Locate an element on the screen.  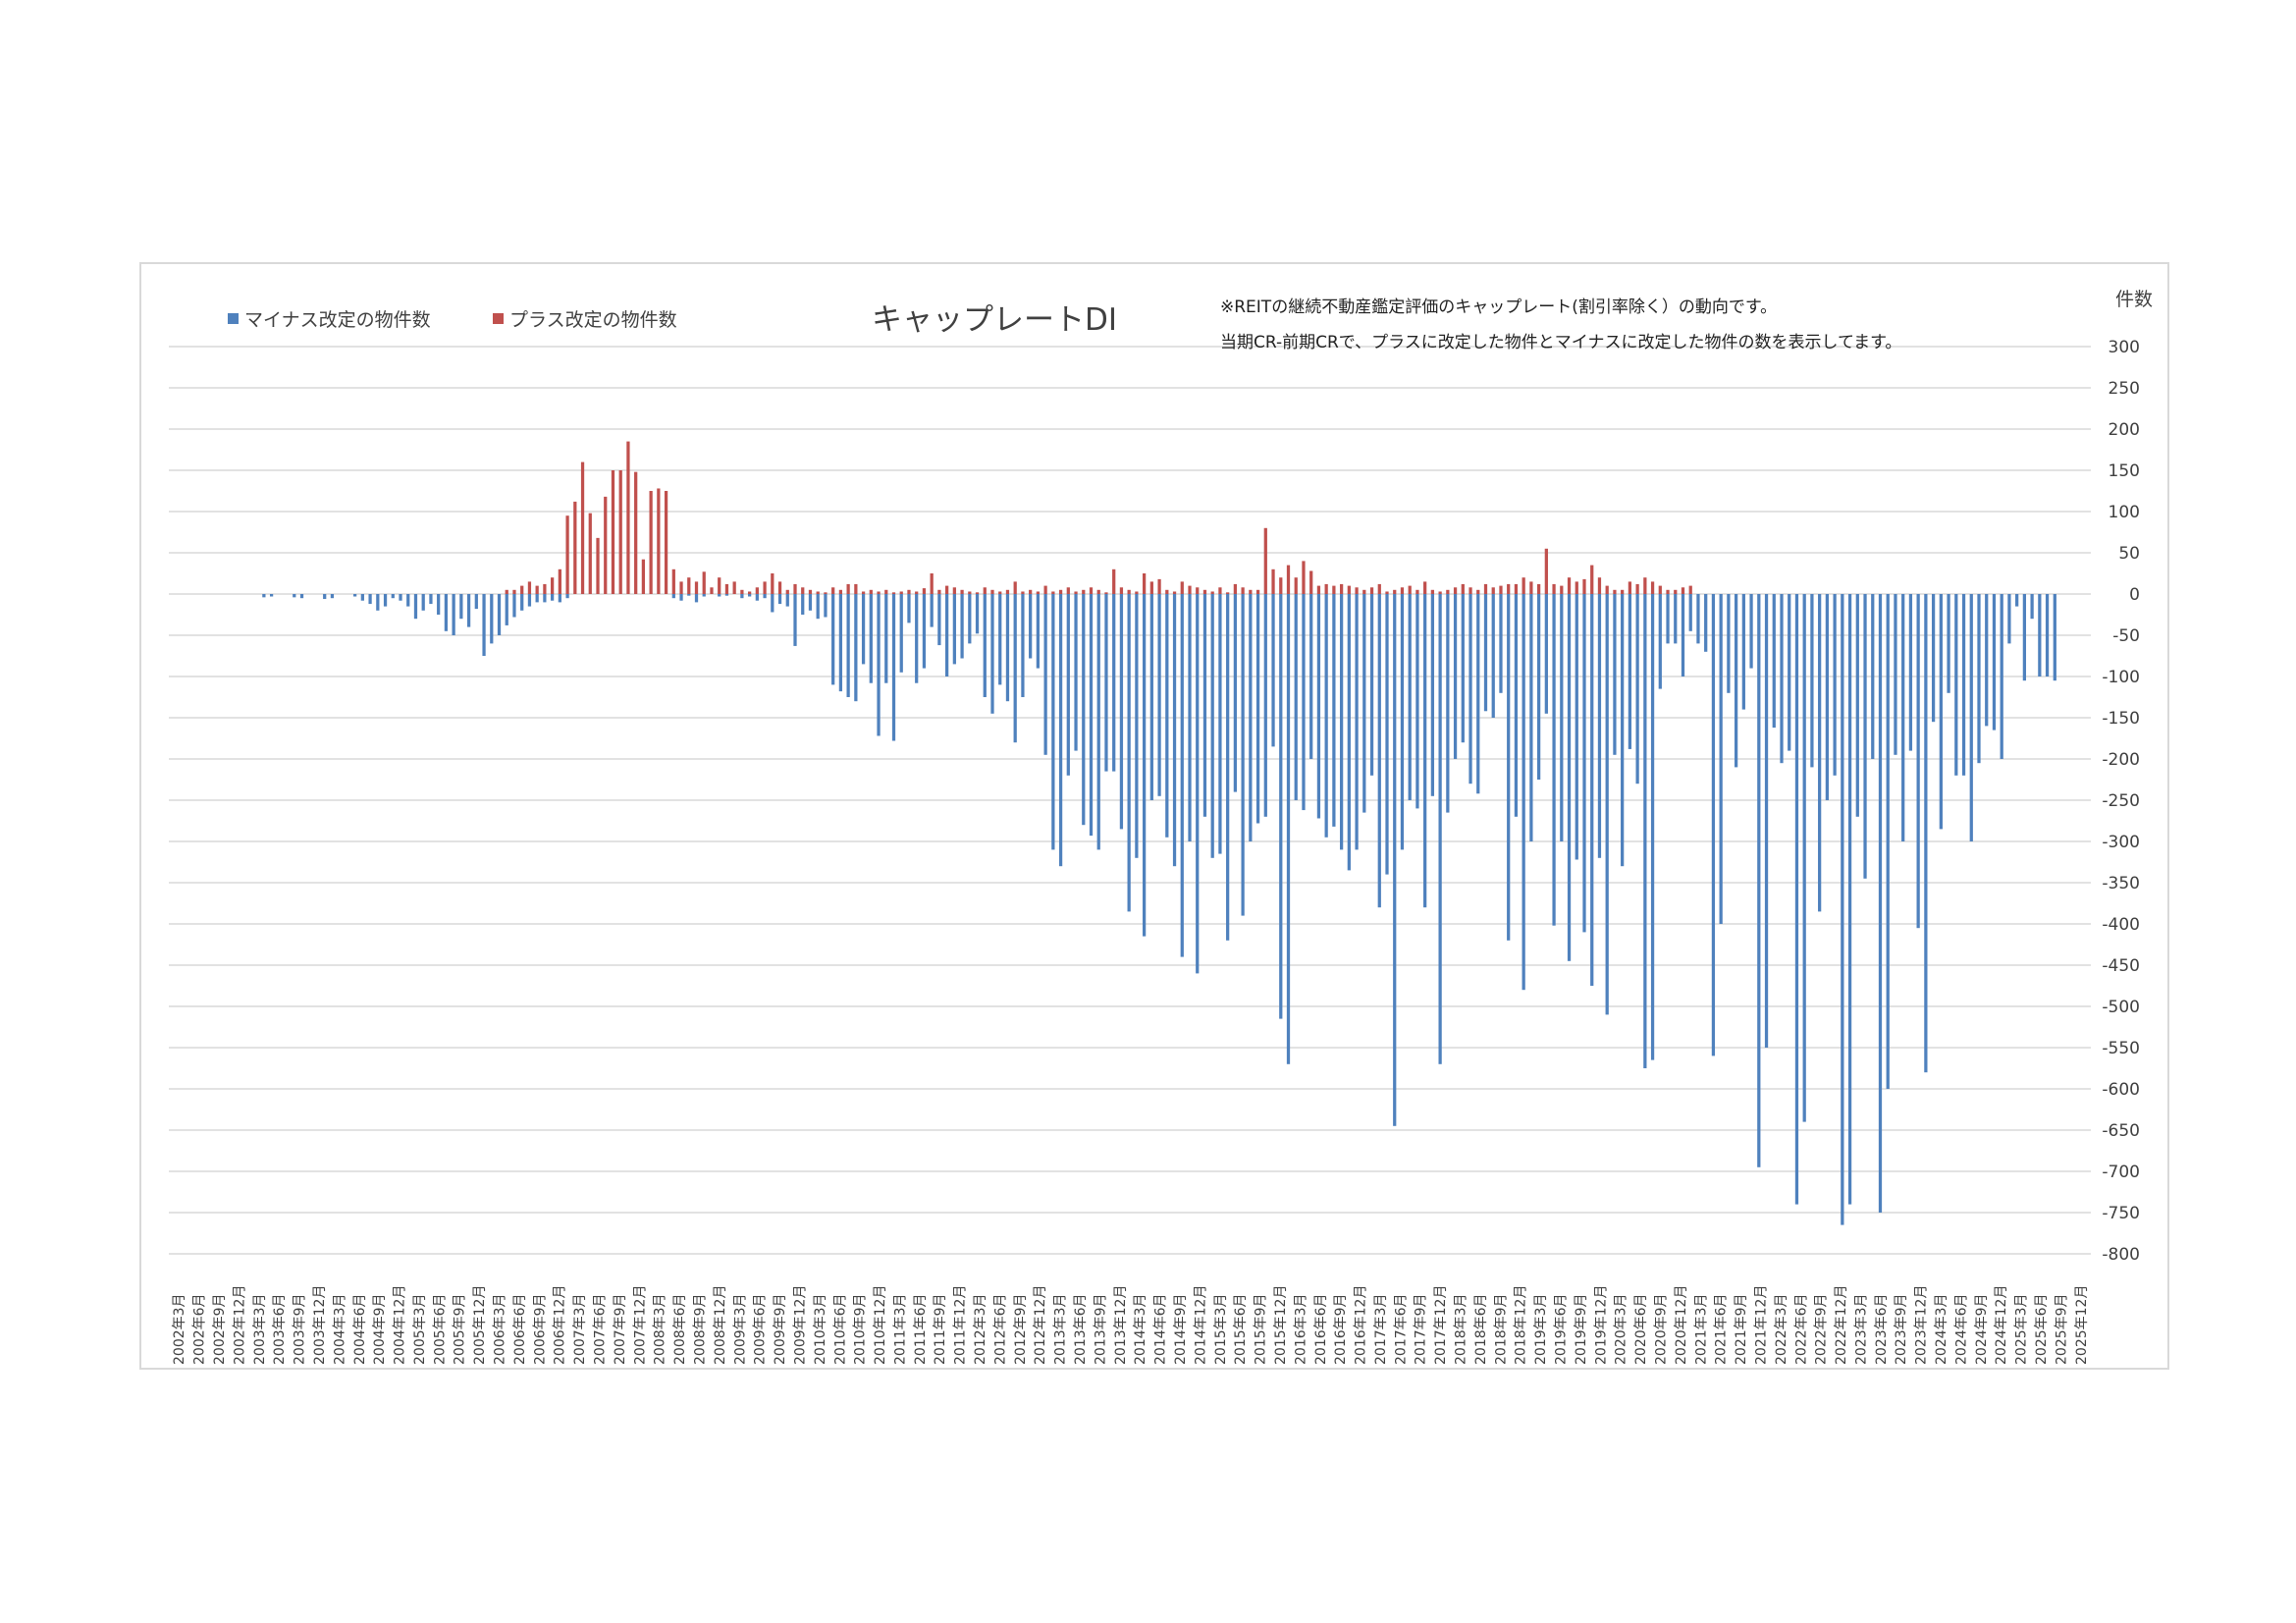
x-tick-label: 2002年6月 is located at coordinates (200, 1329).